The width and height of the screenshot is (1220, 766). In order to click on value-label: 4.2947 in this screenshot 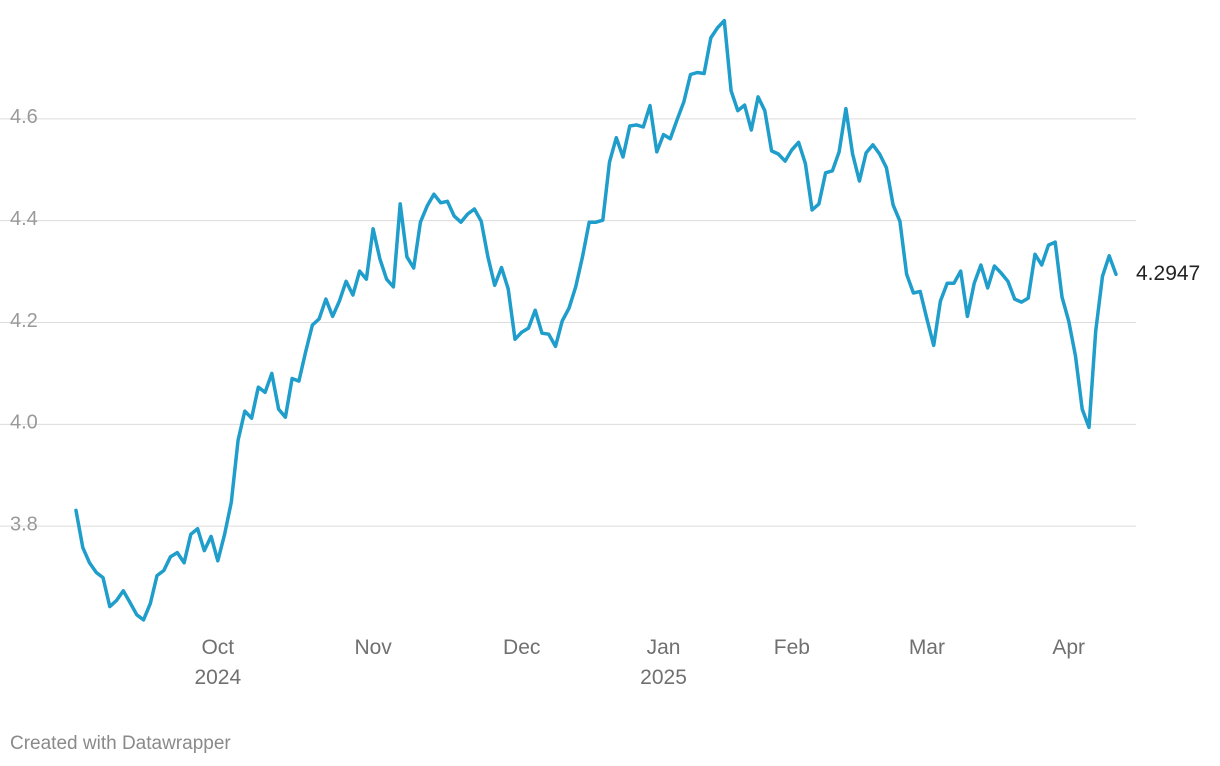, I will do `click(1168, 273)`.